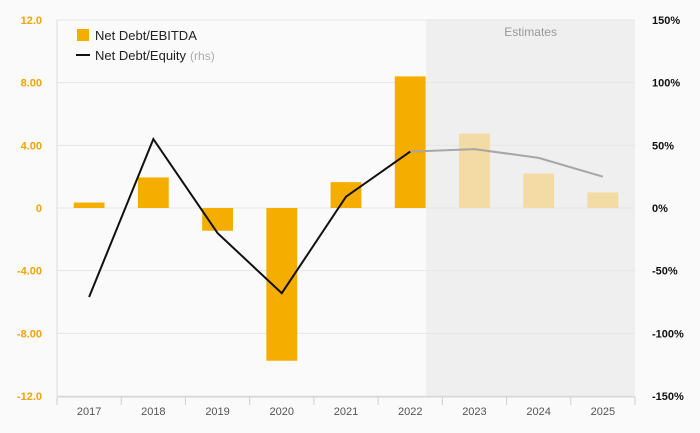 This screenshot has width=700, height=433. What do you see at coordinates (346, 412) in the screenshot?
I see `x-tick-label: 2021` at bounding box center [346, 412].